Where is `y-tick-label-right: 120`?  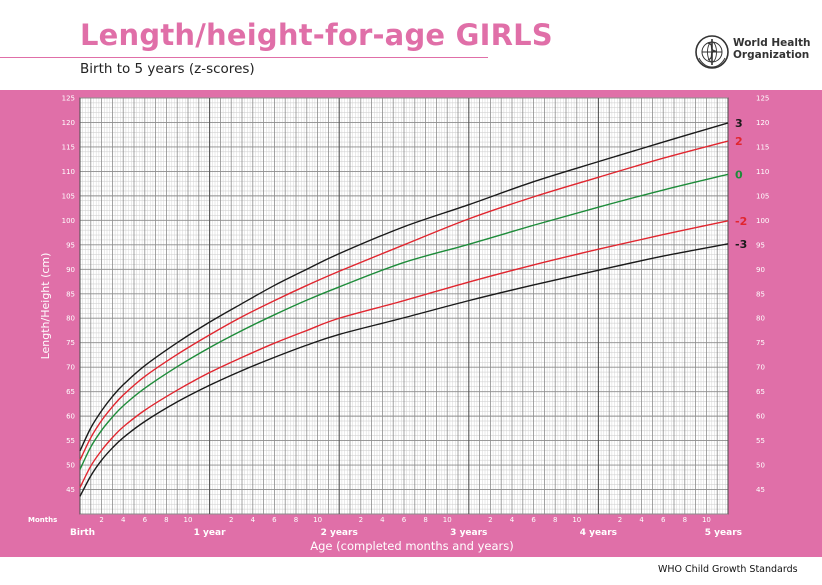 y-tick-label-right: 120 is located at coordinates (762, 123).